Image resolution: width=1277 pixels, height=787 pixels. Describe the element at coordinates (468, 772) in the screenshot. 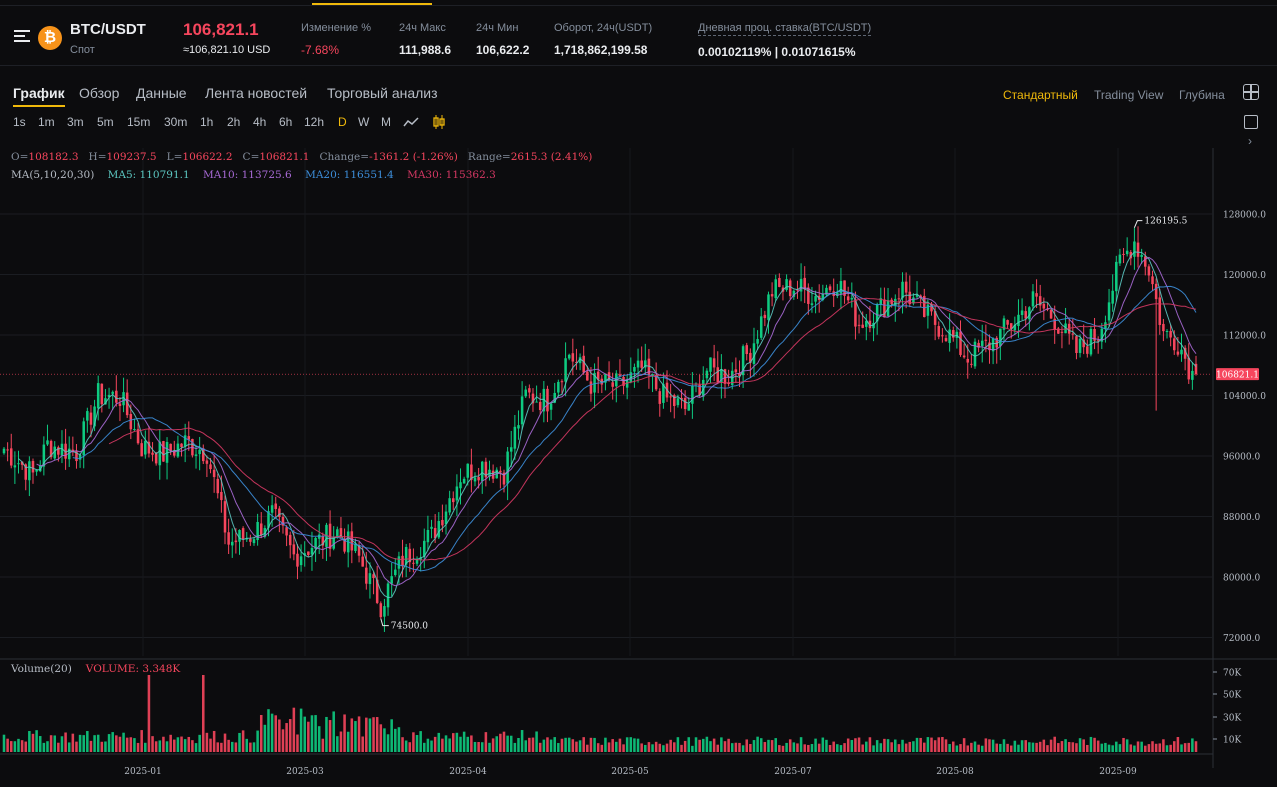

I see `time-tick-label: 2025-04` at that location.